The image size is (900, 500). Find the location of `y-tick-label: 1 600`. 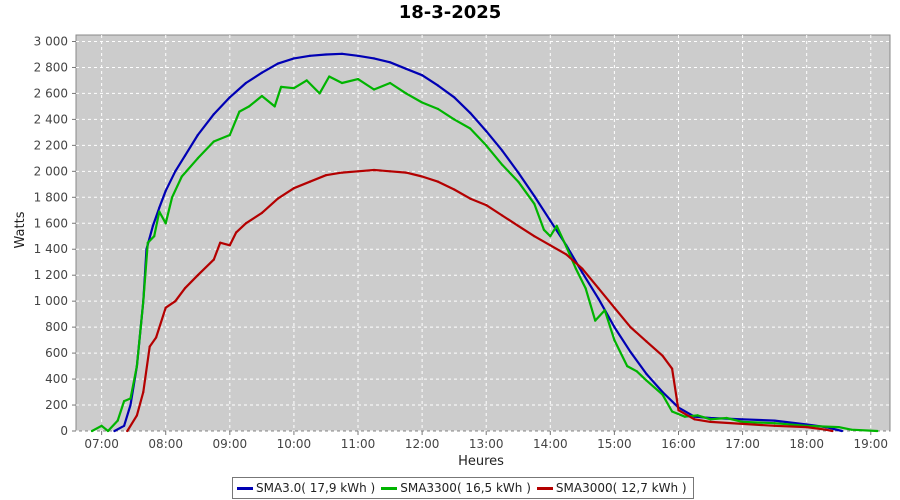

y-tick-label: 1 600 is located at coordinates (51, 223).